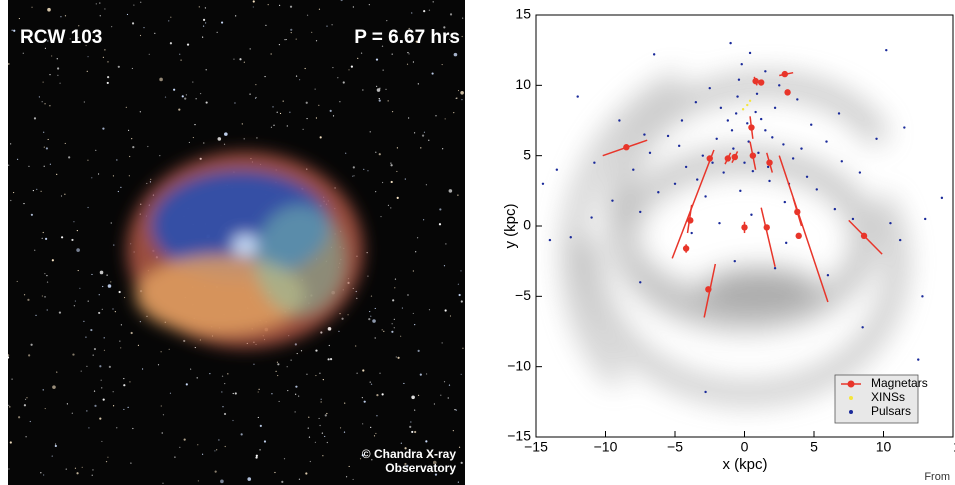 The image size is (955, 485). Describe the element at coordinates (300, 260) in the screenshot. I see `nebula-green` at that location.